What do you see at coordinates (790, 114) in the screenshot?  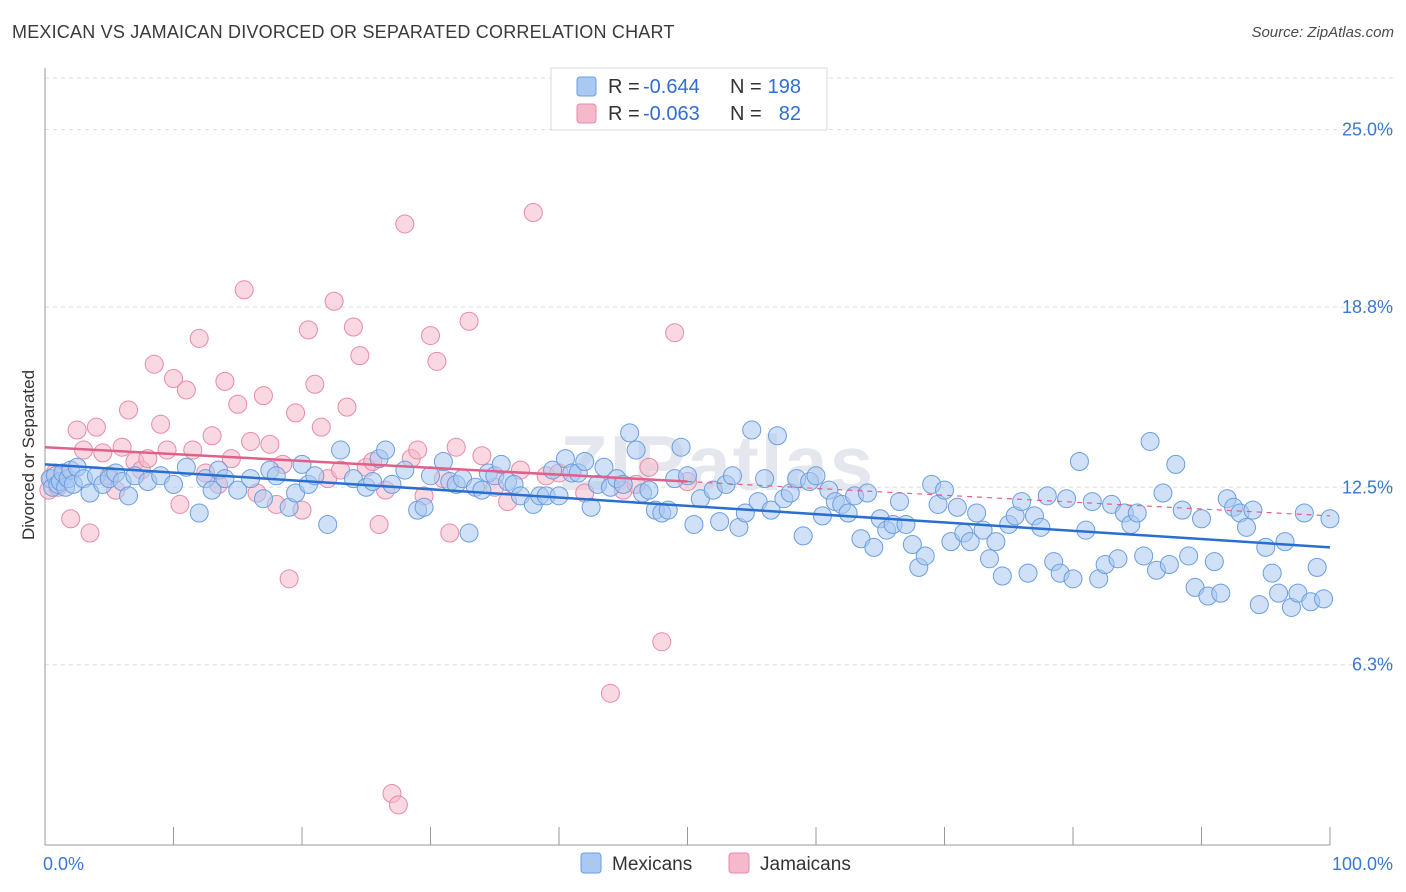 I see `legend-n-value-jamaicans: 82` at bounding box center [790, 114].